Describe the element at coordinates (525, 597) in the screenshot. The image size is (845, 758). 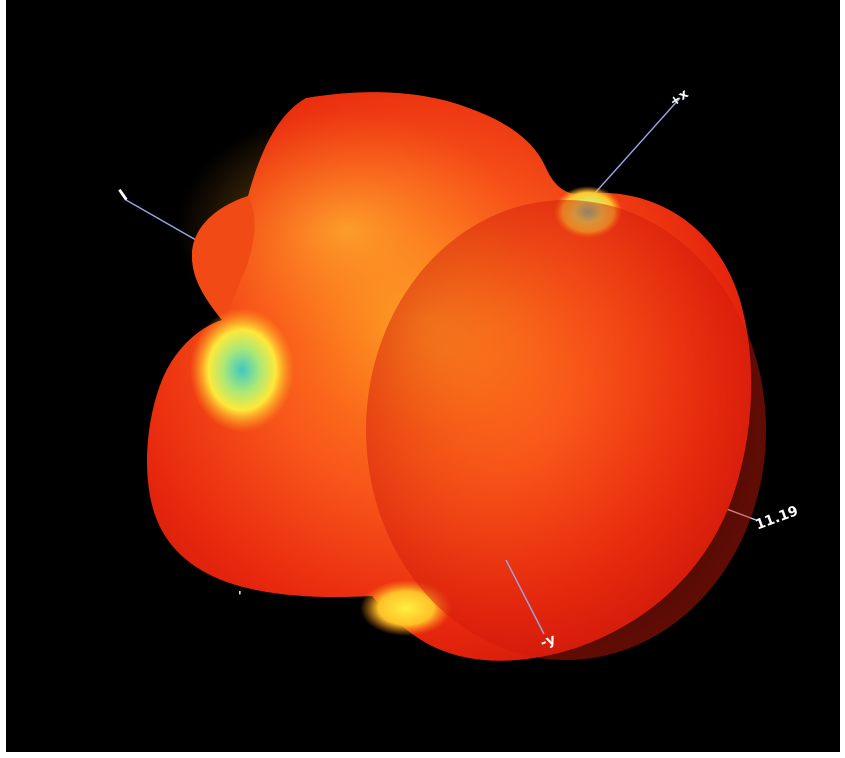
I see `axis-y-line` at that location.